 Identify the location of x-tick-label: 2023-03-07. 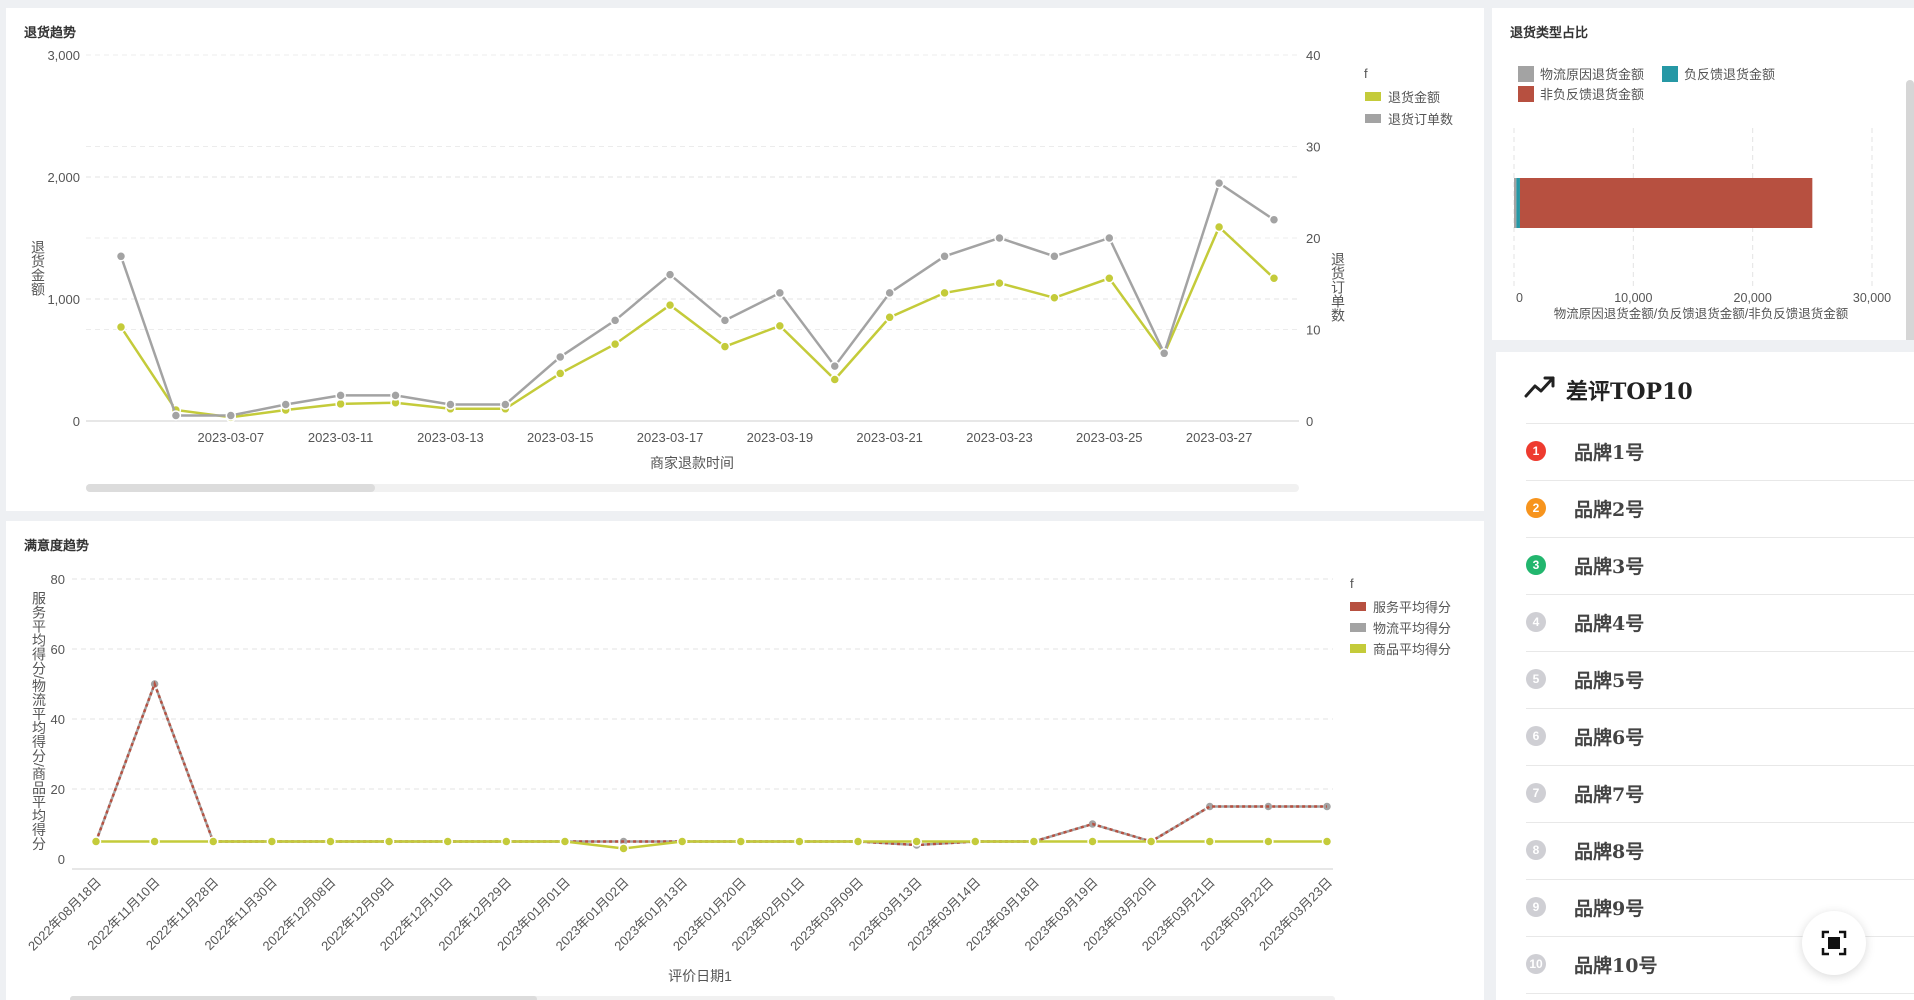
(231, 437).